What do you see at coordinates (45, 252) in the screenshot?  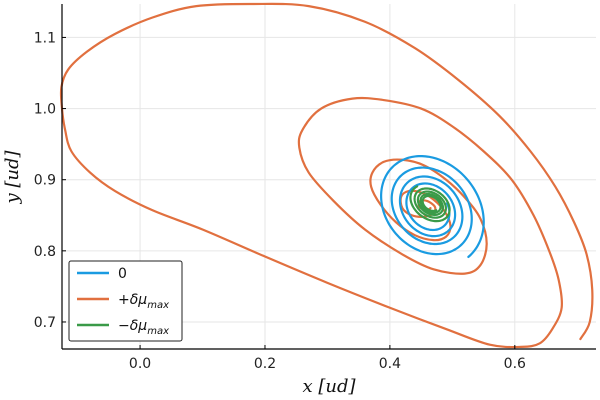 I see `y-tick-label: 0.8` at bounding box center [45, 252].